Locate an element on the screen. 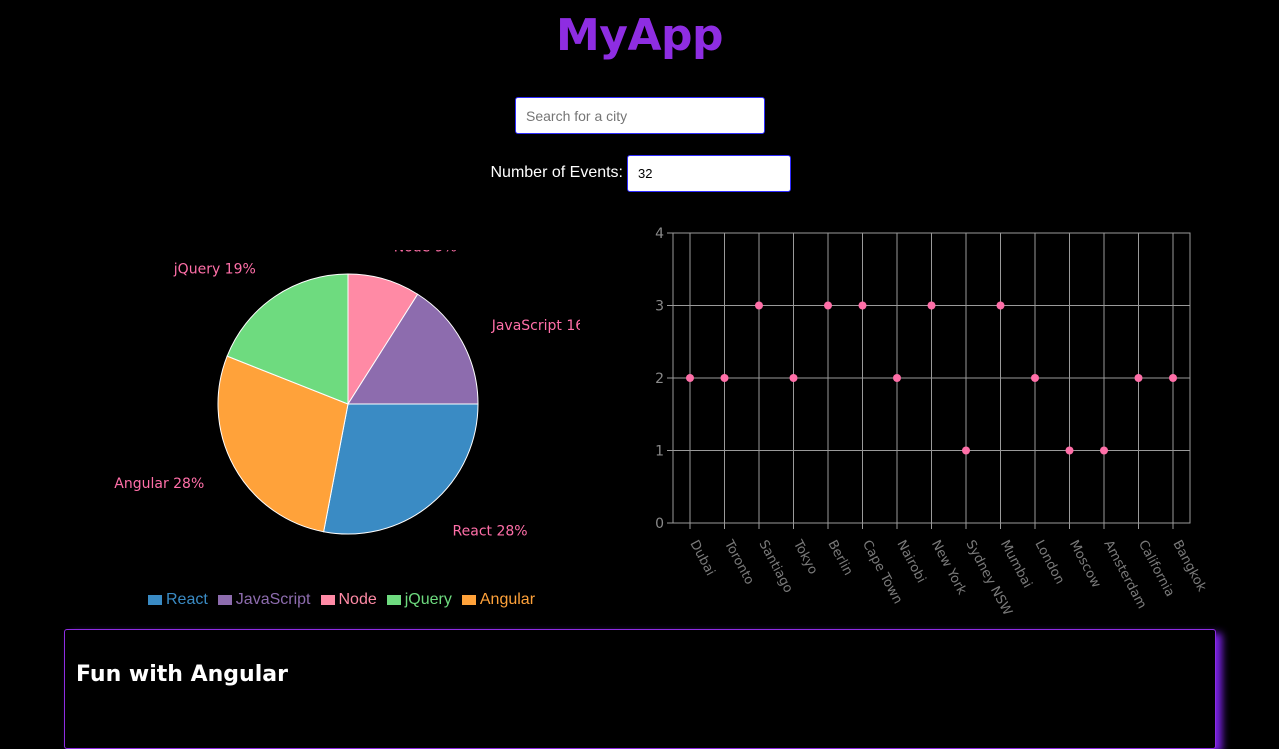  pie-slice-react is located at coordinates (401, 469).